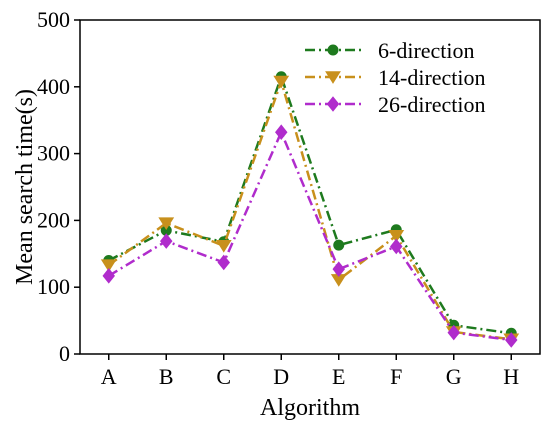 The height and width of the screenshot is (427, 550). What do you see at coordinates (310, 408) in the screenshot?
I see `x-axis-label: Algorithm` at bounding box center [310, 408].